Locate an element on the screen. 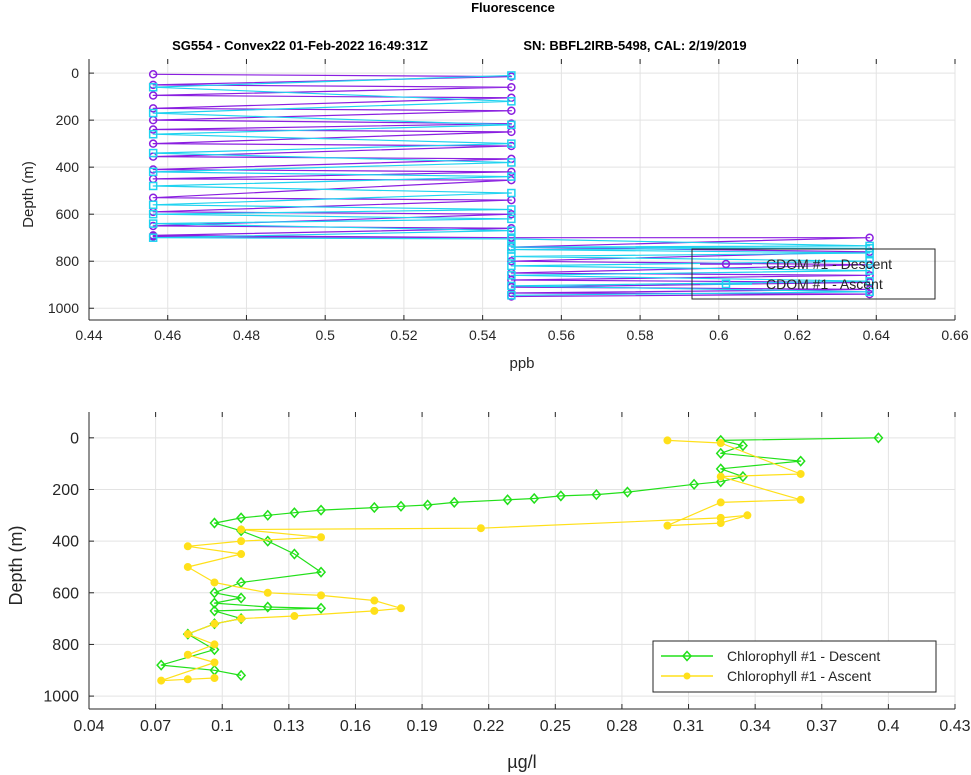 The width and height of the screenshot is (971, 775). x-tick-label: 0.43 is located at coordinates (954, 726).